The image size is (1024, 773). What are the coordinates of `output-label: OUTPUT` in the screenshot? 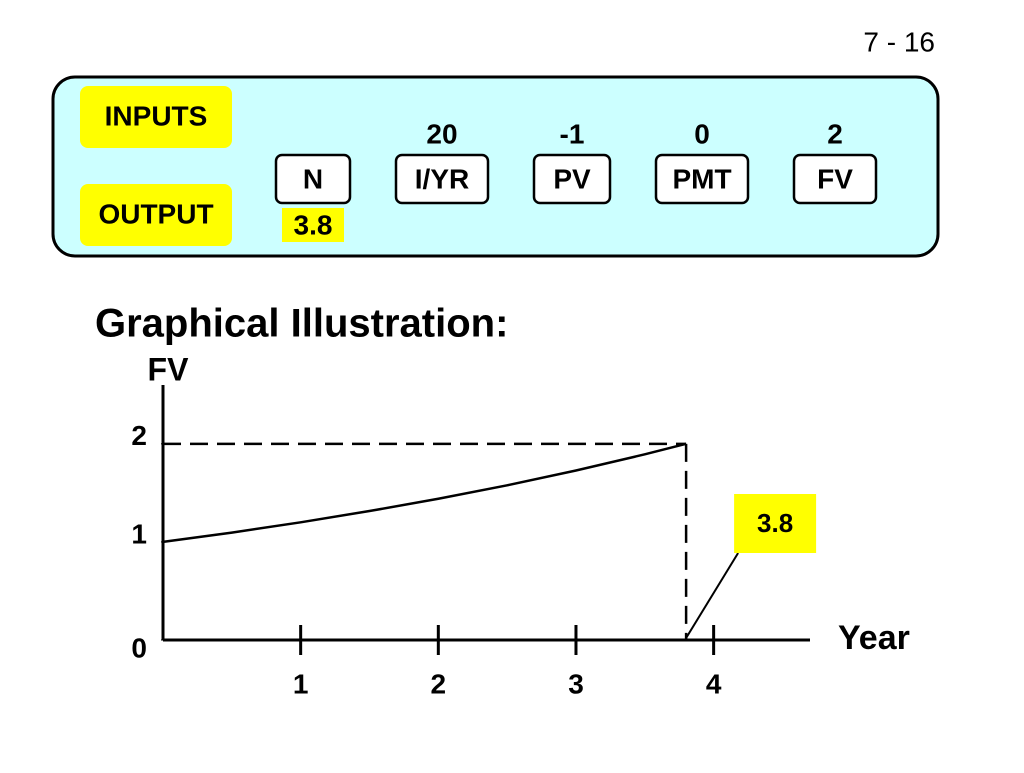 It's located at (155, 213).